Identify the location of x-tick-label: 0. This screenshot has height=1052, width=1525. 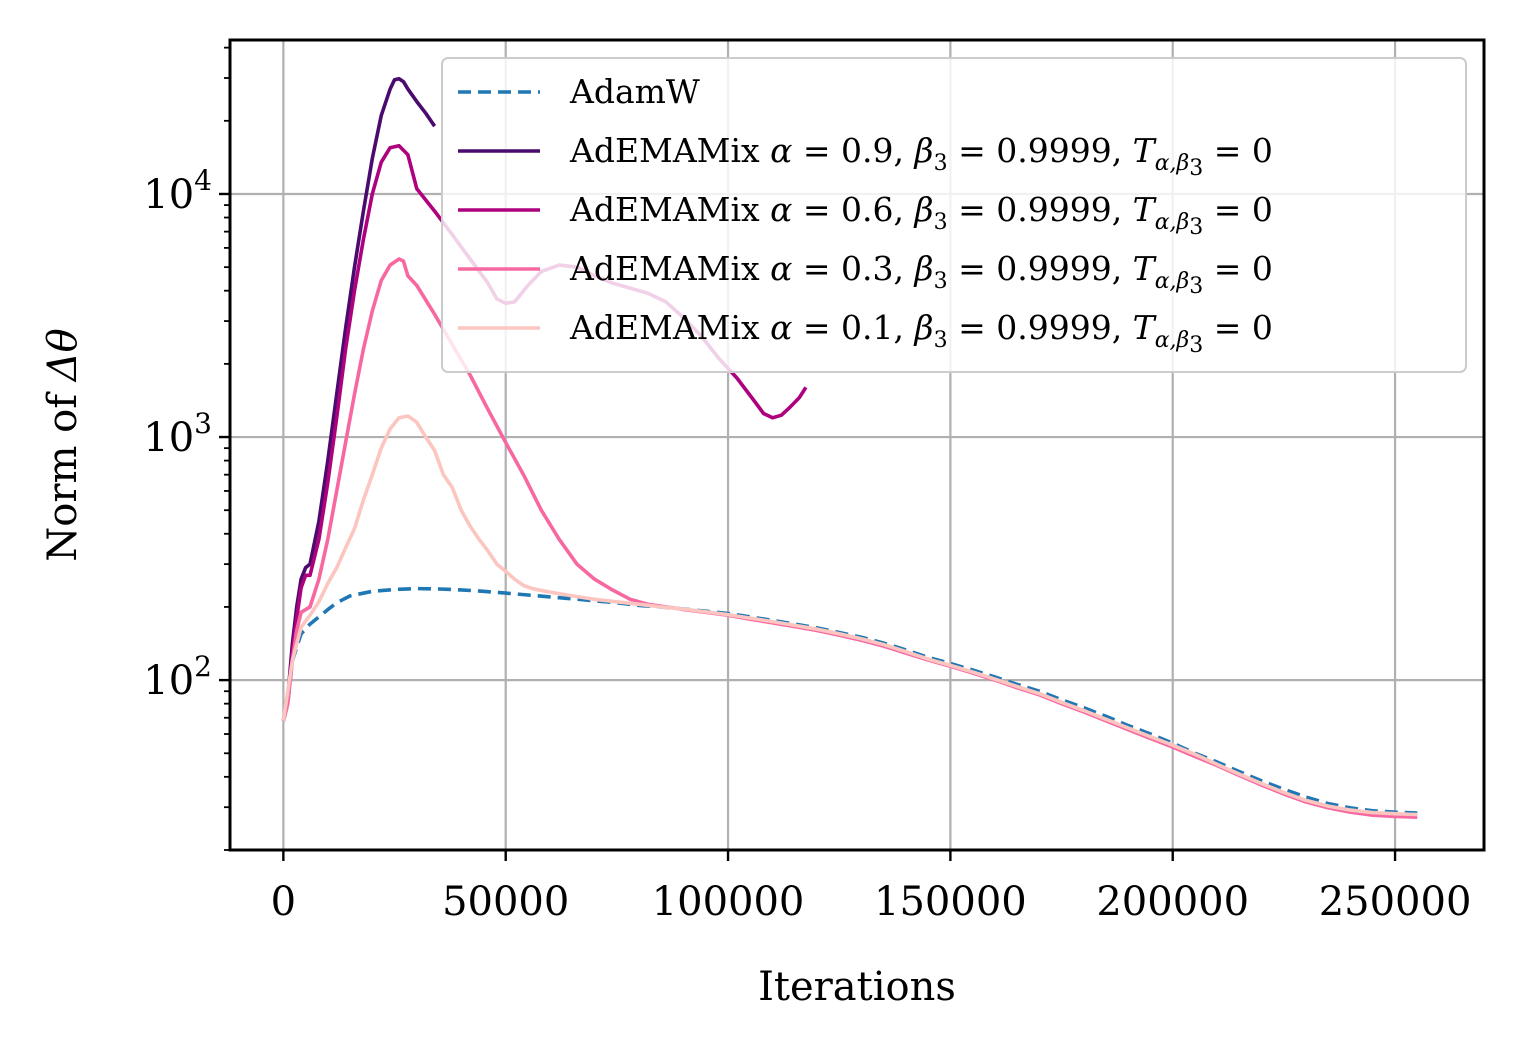
(283, 902).